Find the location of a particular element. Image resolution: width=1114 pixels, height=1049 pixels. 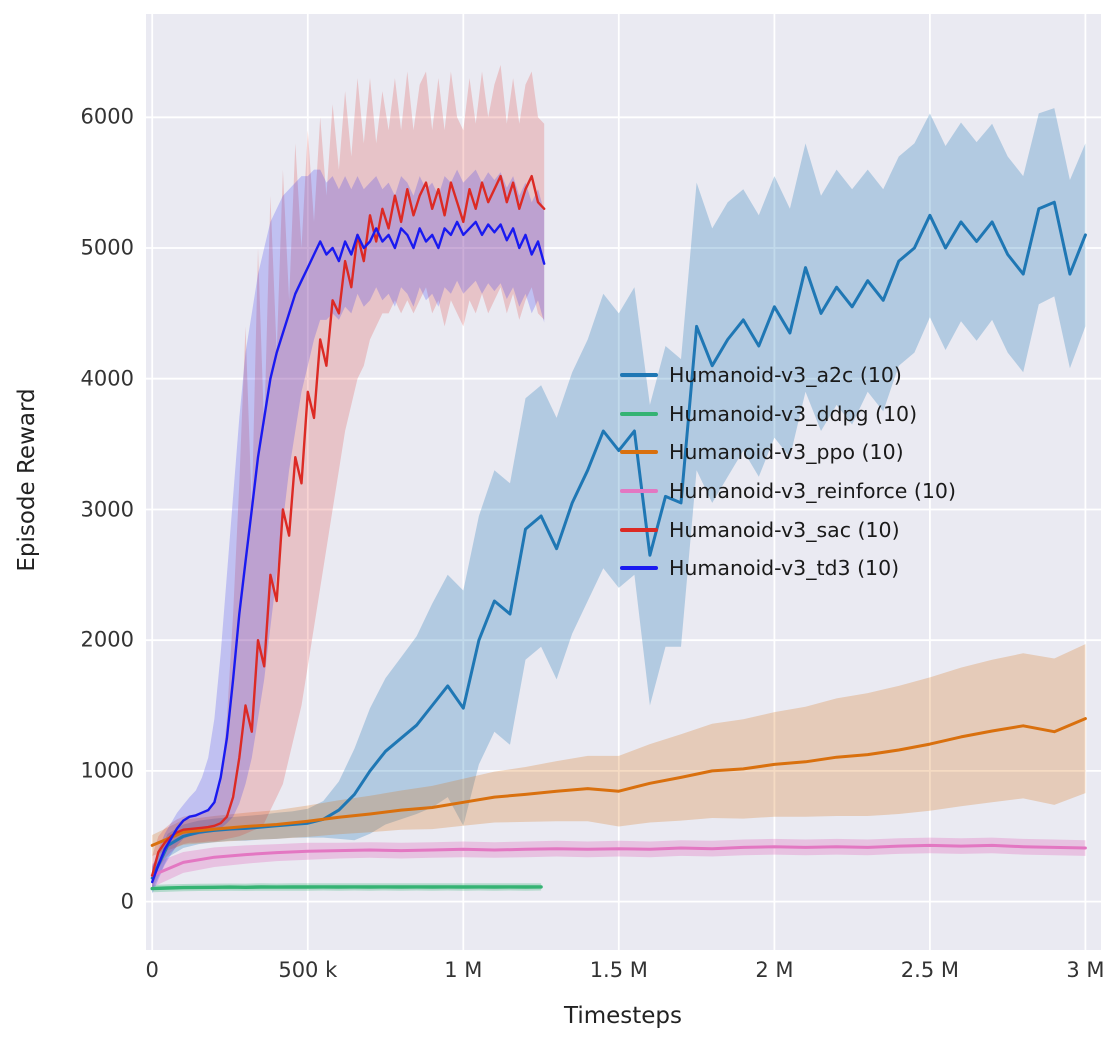

legend-label: Humanoid-v3_ddpg (10) is located at coordinates (793, 413).